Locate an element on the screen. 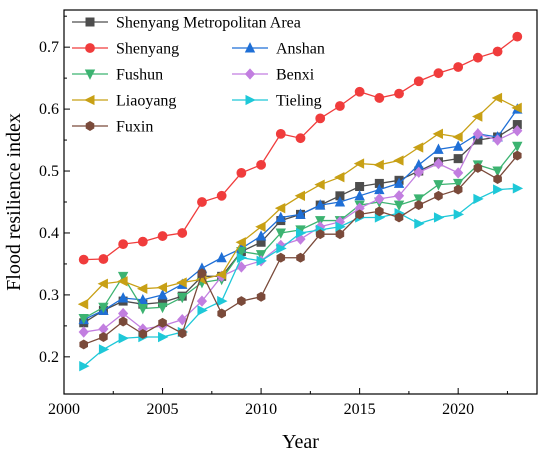  legend-entry: Shenyang is located at coordinates (125, 49).